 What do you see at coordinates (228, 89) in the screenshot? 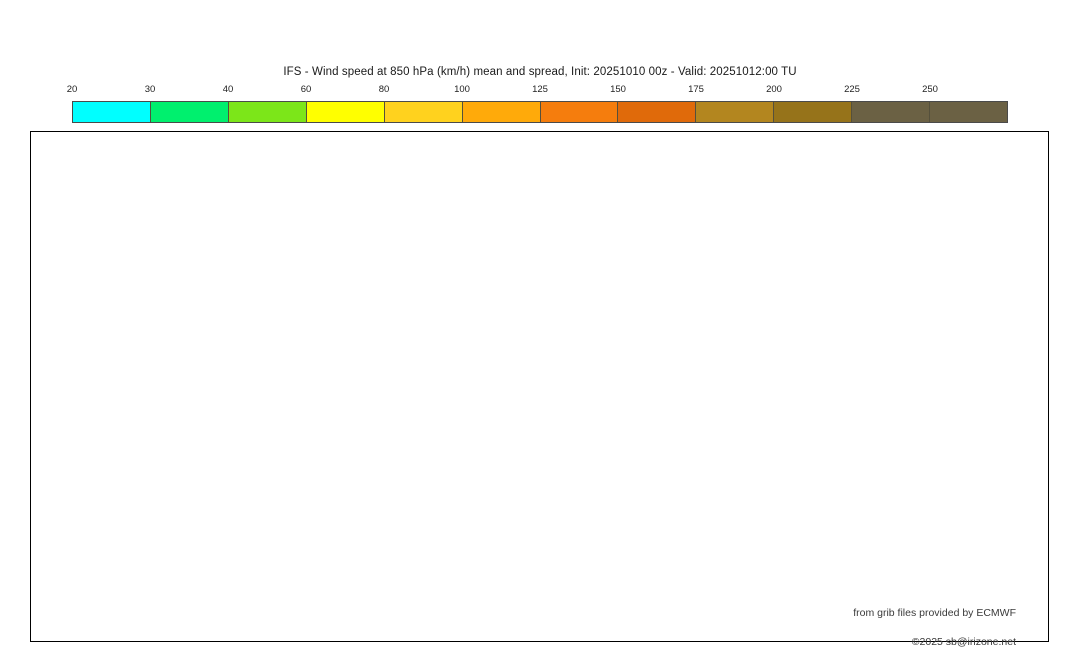
I see `colorbar-tick-40: 40` at bounding box center [228, 89].